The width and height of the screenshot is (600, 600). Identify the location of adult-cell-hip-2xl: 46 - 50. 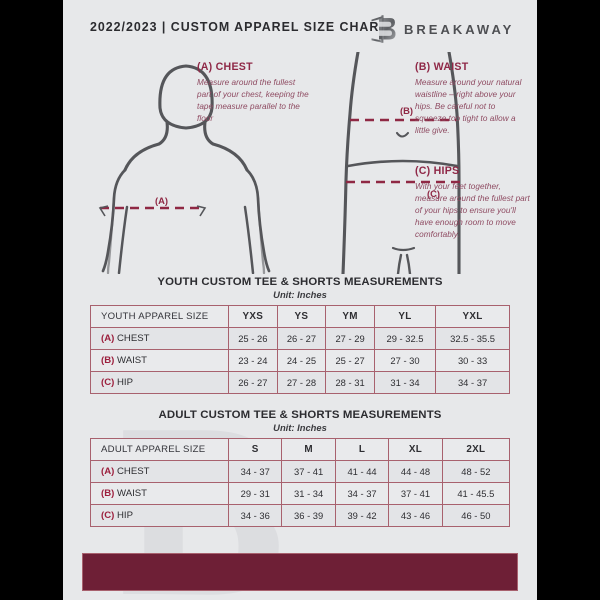
(476, 515).